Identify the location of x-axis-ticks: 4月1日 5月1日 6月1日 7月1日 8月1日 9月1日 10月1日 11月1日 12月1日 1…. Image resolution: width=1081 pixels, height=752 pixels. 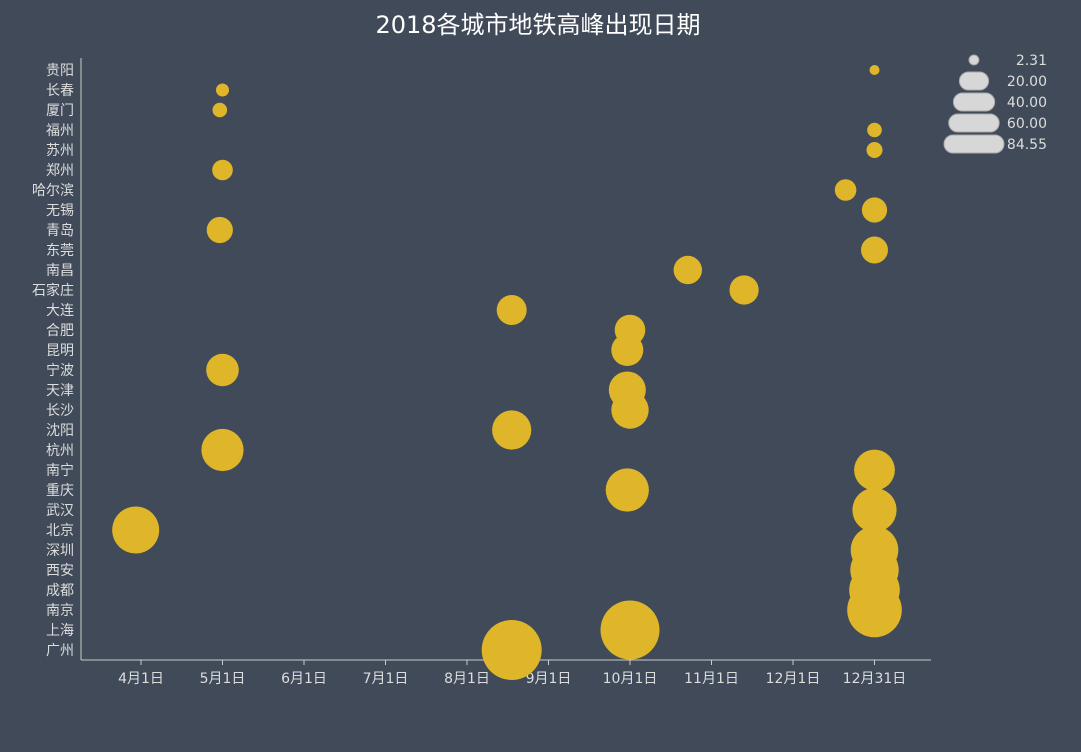
(512, 673).